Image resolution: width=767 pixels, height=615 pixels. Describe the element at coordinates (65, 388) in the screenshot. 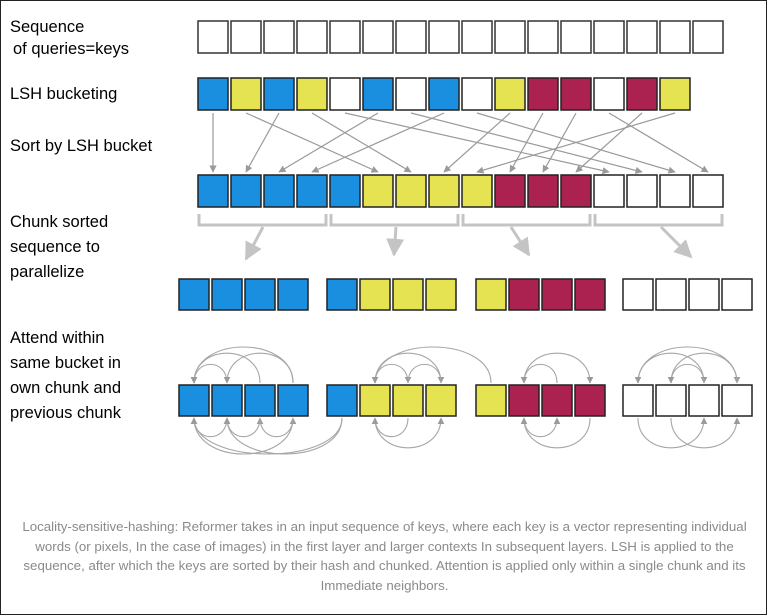

I see `label-own-chunk: own chunk and` at that location.